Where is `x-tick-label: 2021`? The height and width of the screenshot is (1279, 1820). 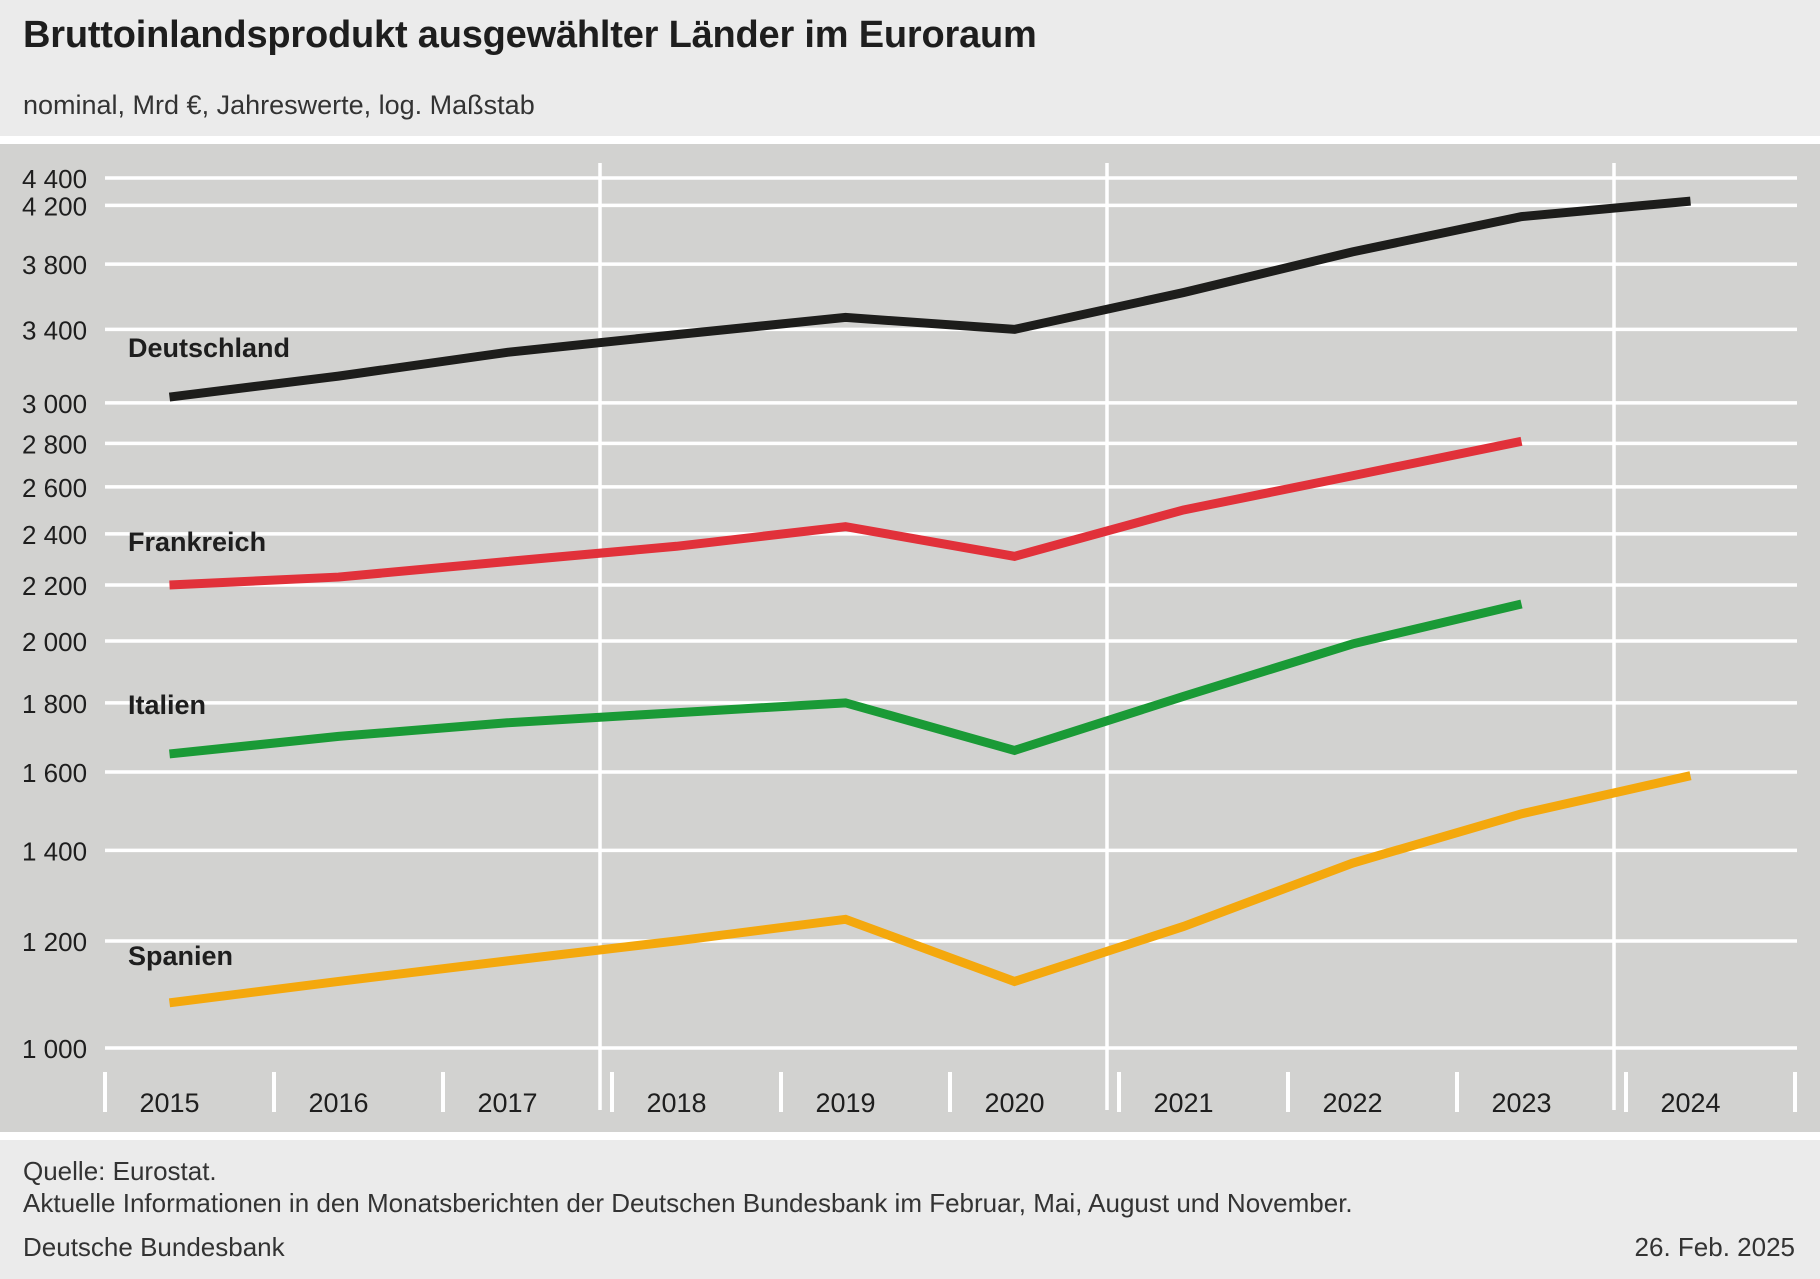
x-tick-label: 2021 is located at coordinates (1183, 1103).